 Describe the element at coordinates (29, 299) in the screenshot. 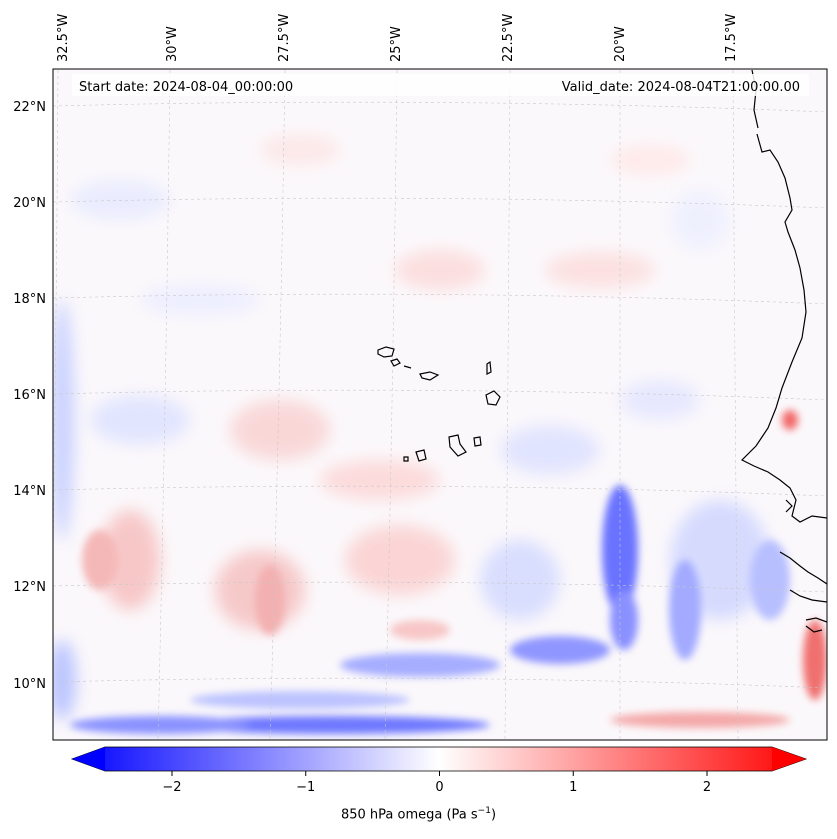

I see `lat-label-18n: 18°N` at that location.